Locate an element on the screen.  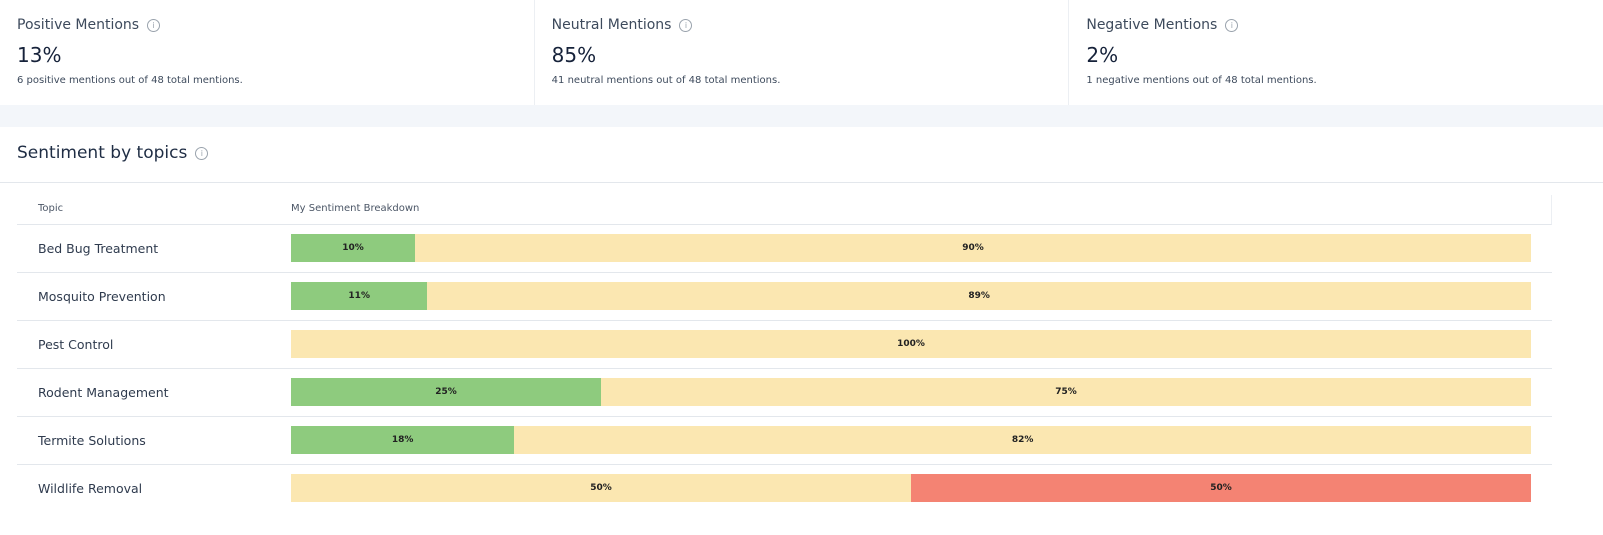
bar-segment: 11% is located at coordinates (359, 296).